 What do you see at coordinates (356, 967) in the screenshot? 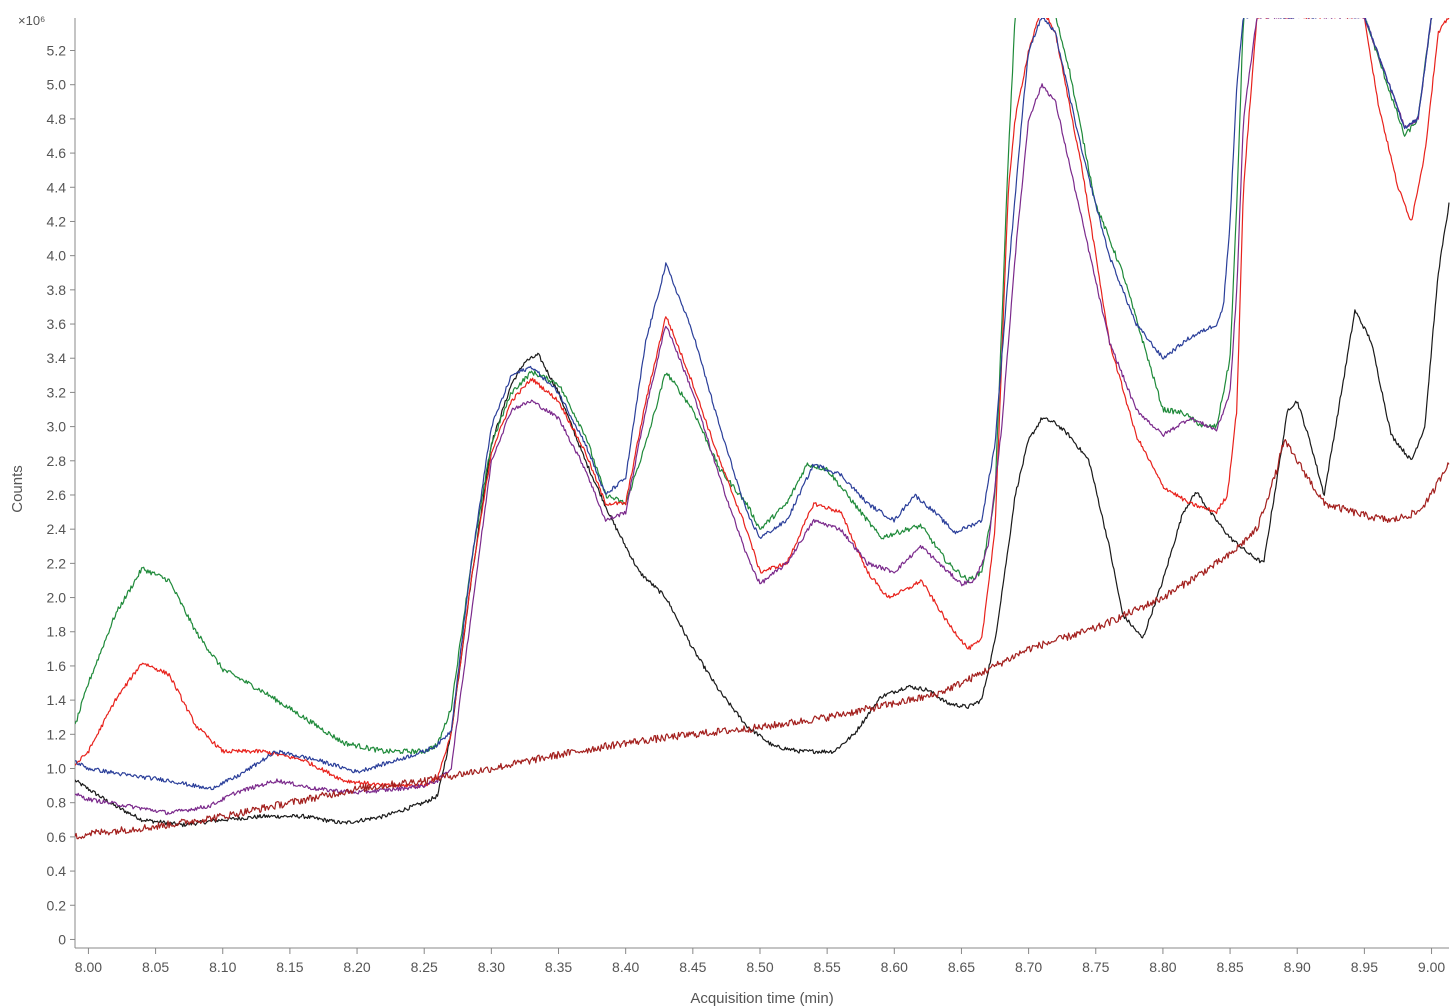
I see `x-tick-label: 8.20` at bounding box center [356, 967].